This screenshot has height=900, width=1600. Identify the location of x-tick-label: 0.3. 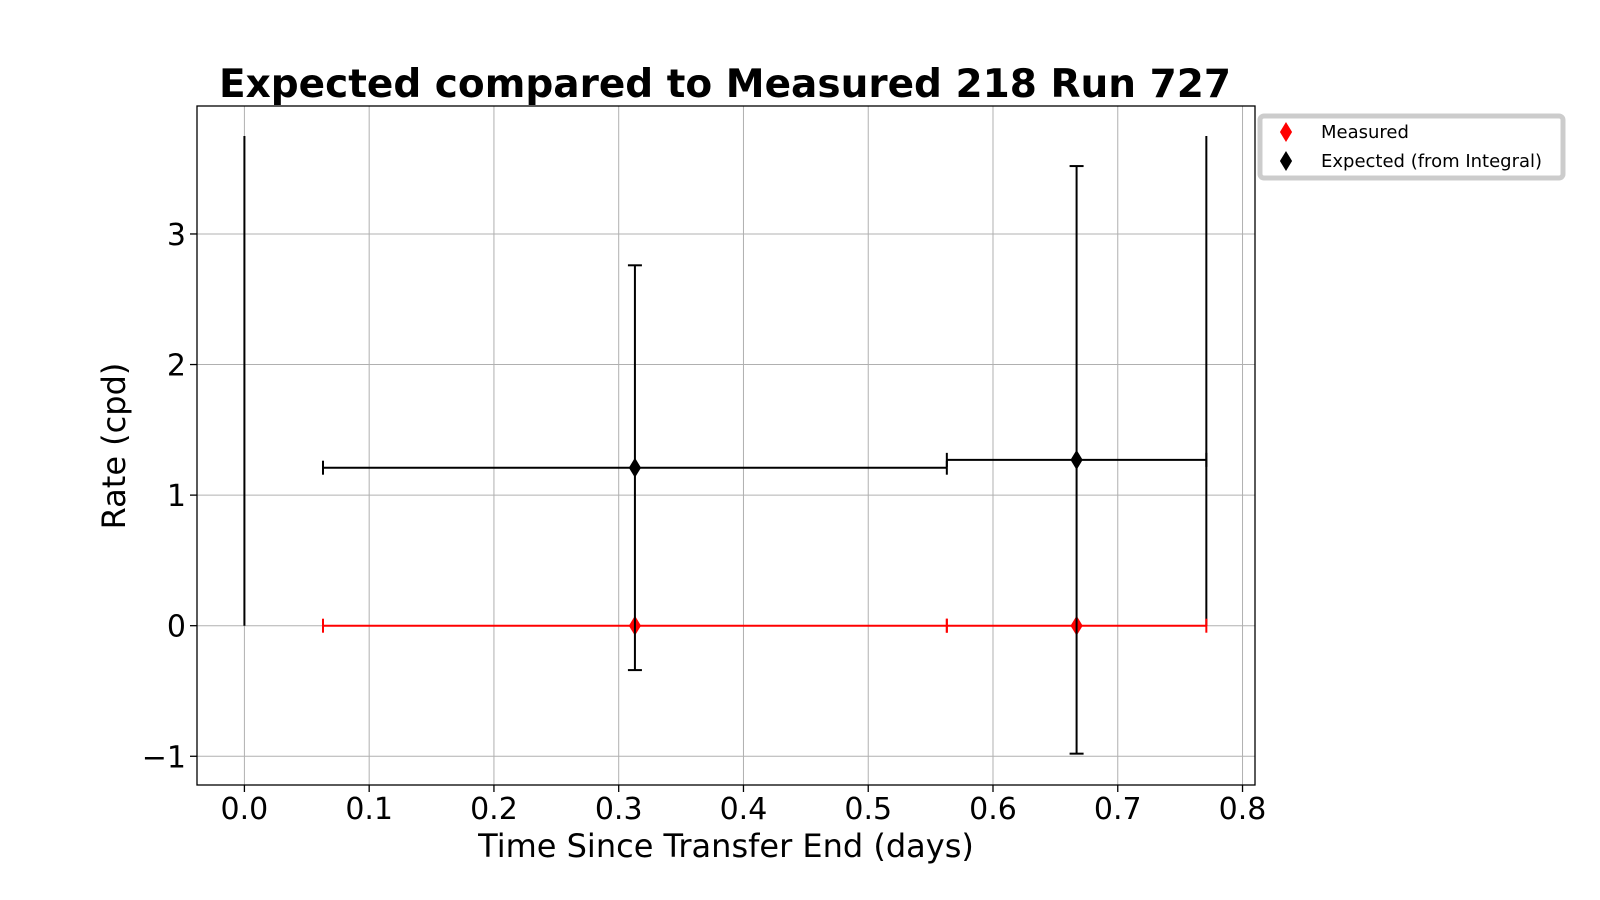
(619, 809).